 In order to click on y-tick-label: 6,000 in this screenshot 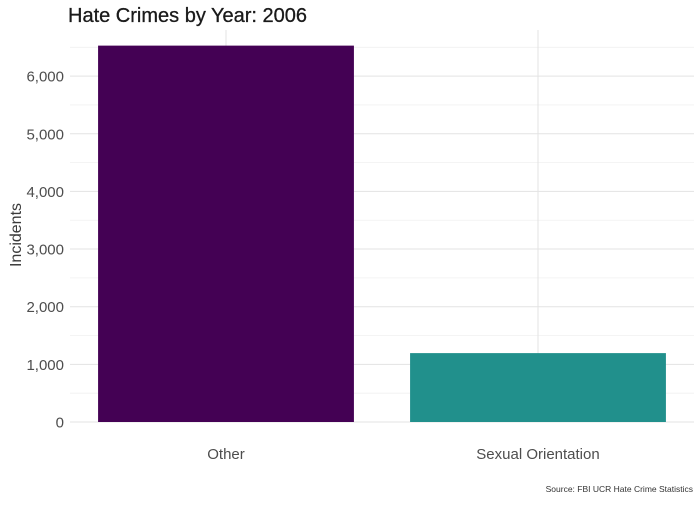, I will do `click(45, 77)`.